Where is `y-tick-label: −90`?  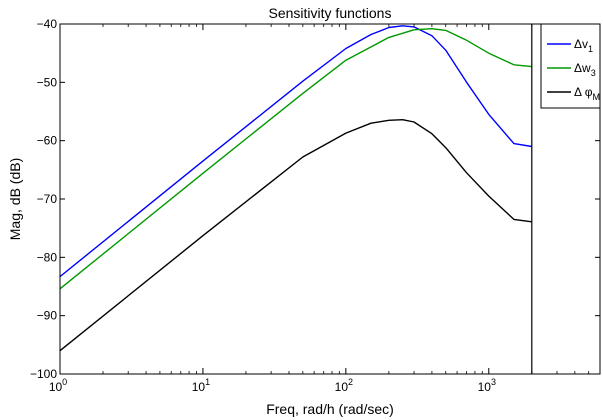
y-tick-label: −90 is located at coordinates (47, 316).